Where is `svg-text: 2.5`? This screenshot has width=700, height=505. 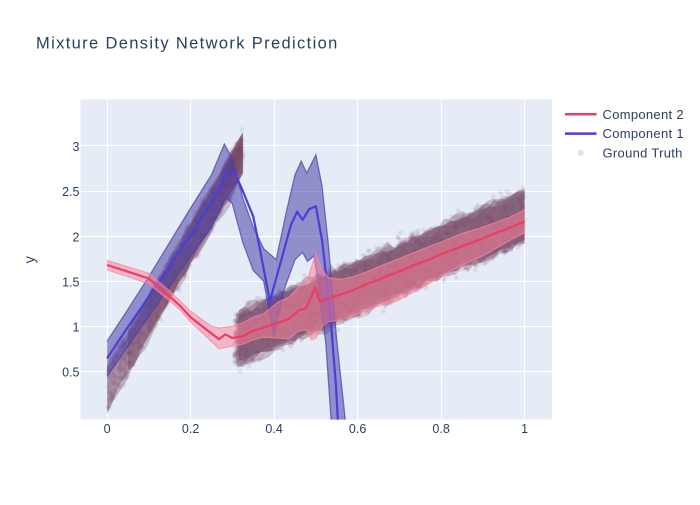 svg-text: 2.5 is located at coordinates (70, 192).